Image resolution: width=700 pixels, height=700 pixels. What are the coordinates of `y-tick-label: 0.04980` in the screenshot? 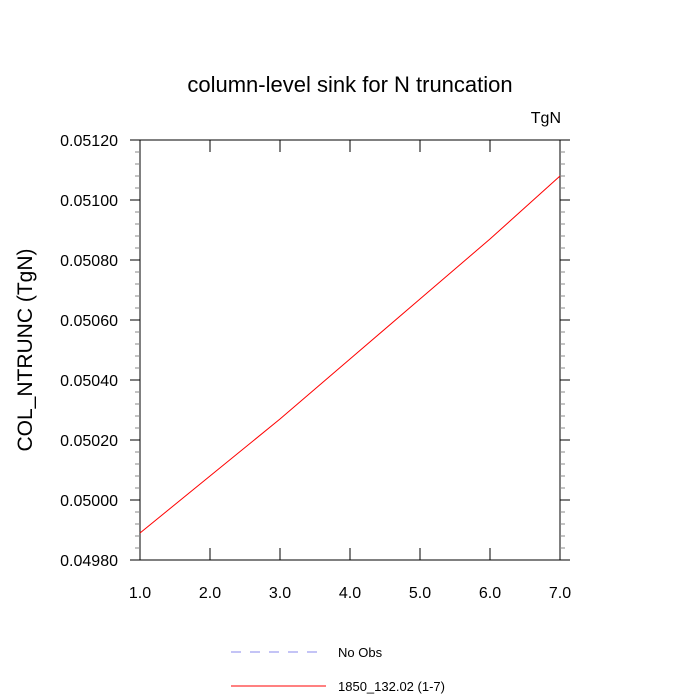 It's located at (89, 561).